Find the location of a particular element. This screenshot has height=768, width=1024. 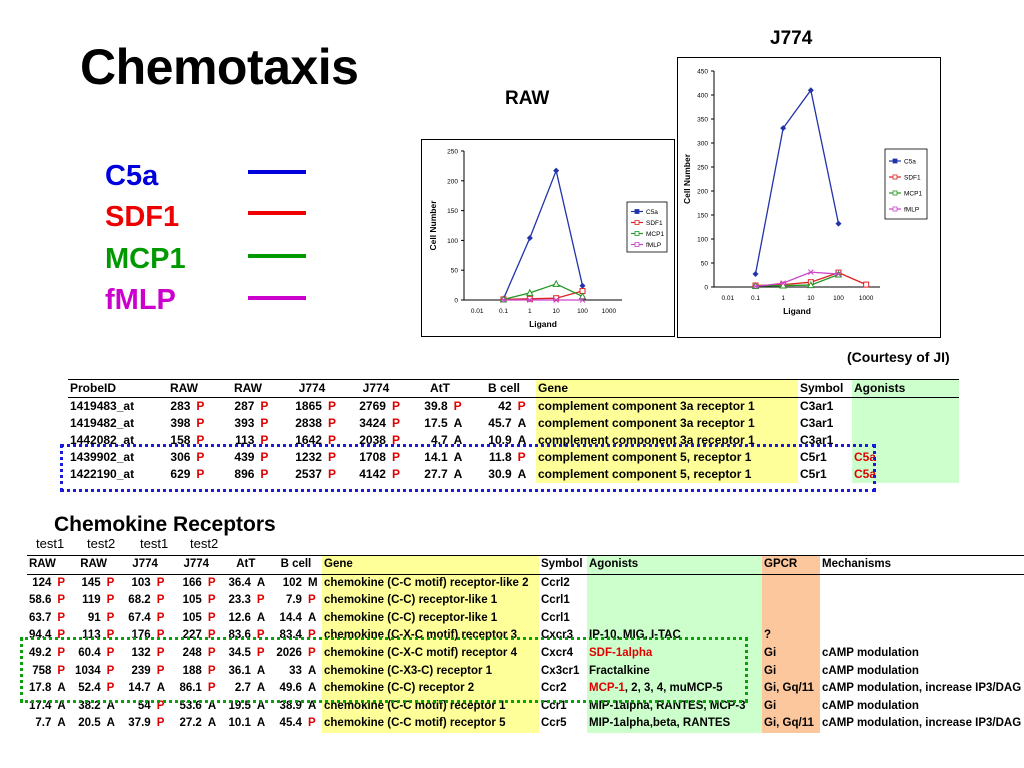

th-j774a: J774 is located at coordinates (312, 388).